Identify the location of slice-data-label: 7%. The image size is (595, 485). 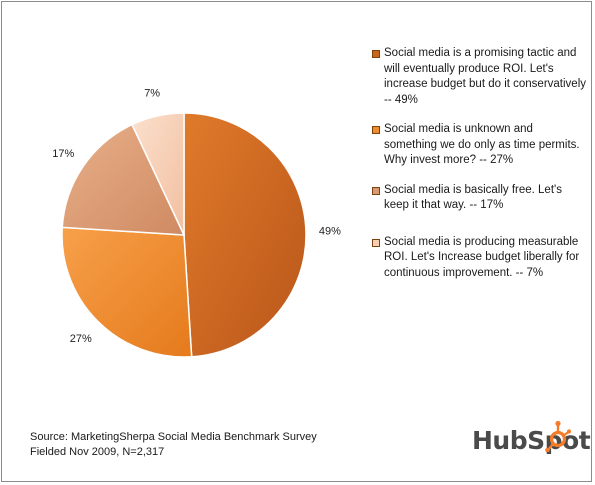
(152, 94).